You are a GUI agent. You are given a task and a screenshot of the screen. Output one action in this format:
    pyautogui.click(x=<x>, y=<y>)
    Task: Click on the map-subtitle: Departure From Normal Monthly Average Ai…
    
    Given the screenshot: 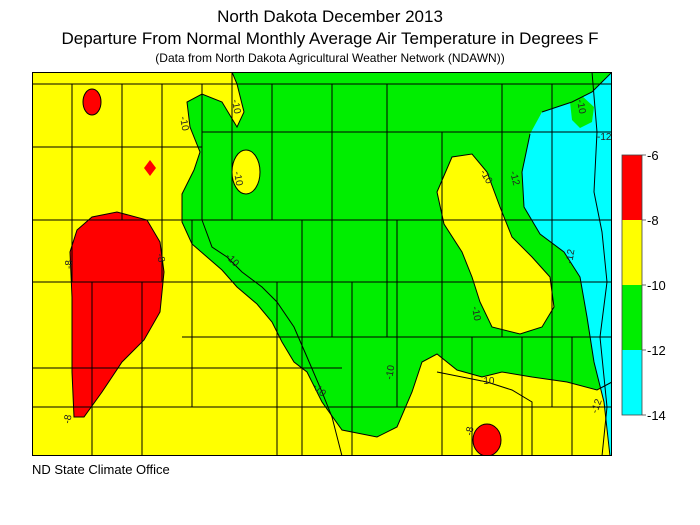 What is the action you would take?
    pyautogui.click(x=330, y=38)
    